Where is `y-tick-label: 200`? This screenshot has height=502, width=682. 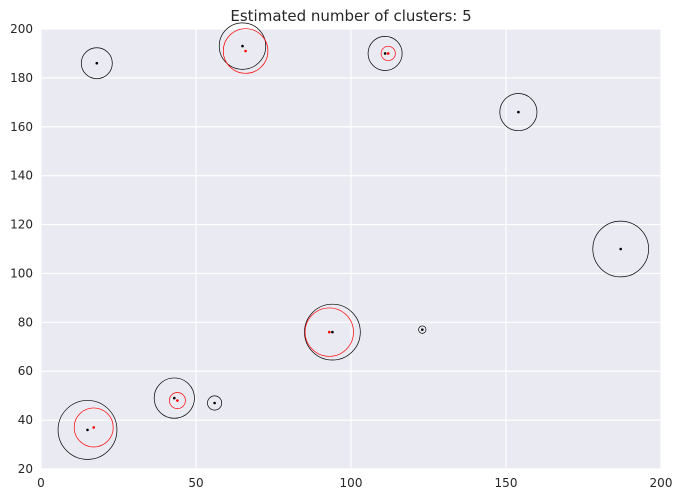
y-tick-label: 200 is located at coordinates (21, 29).